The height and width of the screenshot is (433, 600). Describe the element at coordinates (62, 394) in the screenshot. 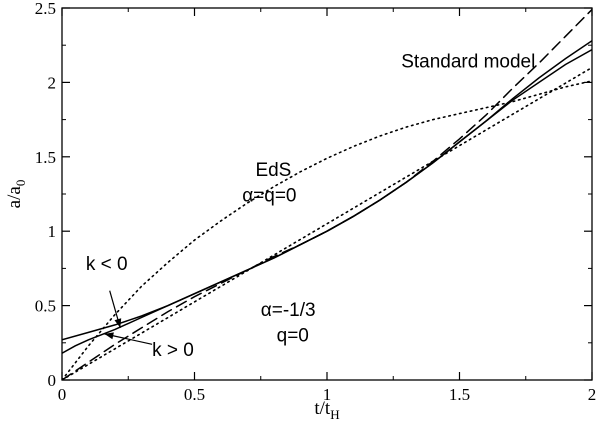

I see `x-tick-label: 0` at that location.